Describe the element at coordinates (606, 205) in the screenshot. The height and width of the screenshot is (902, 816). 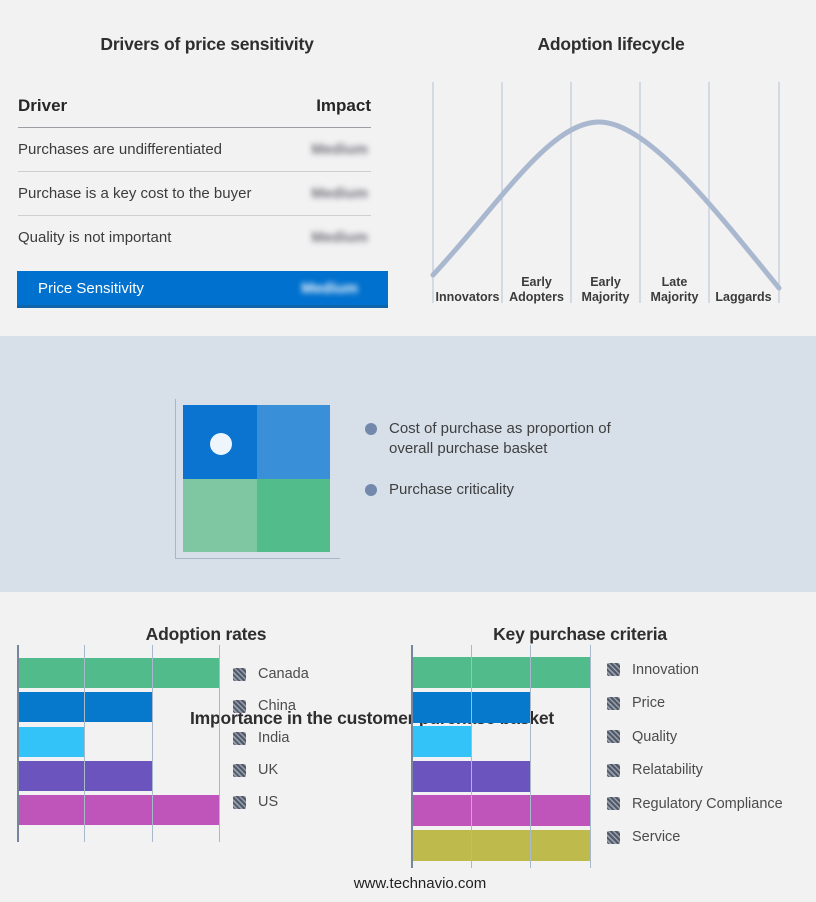
I see `lifecycle-curve` at that location.